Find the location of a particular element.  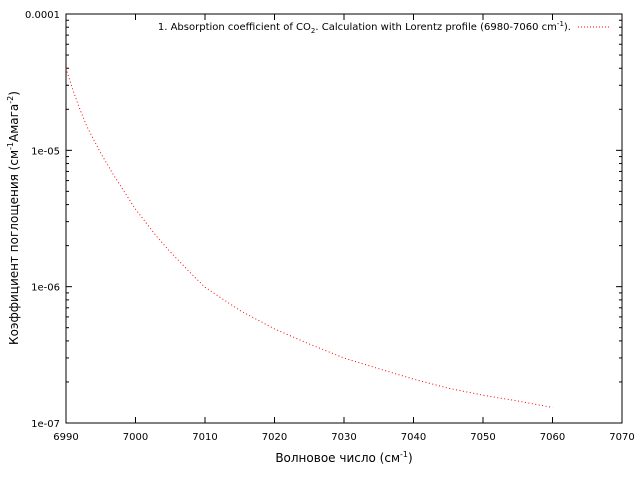

y-tick-label: 0.0001 is located at coordinates (42, 15).